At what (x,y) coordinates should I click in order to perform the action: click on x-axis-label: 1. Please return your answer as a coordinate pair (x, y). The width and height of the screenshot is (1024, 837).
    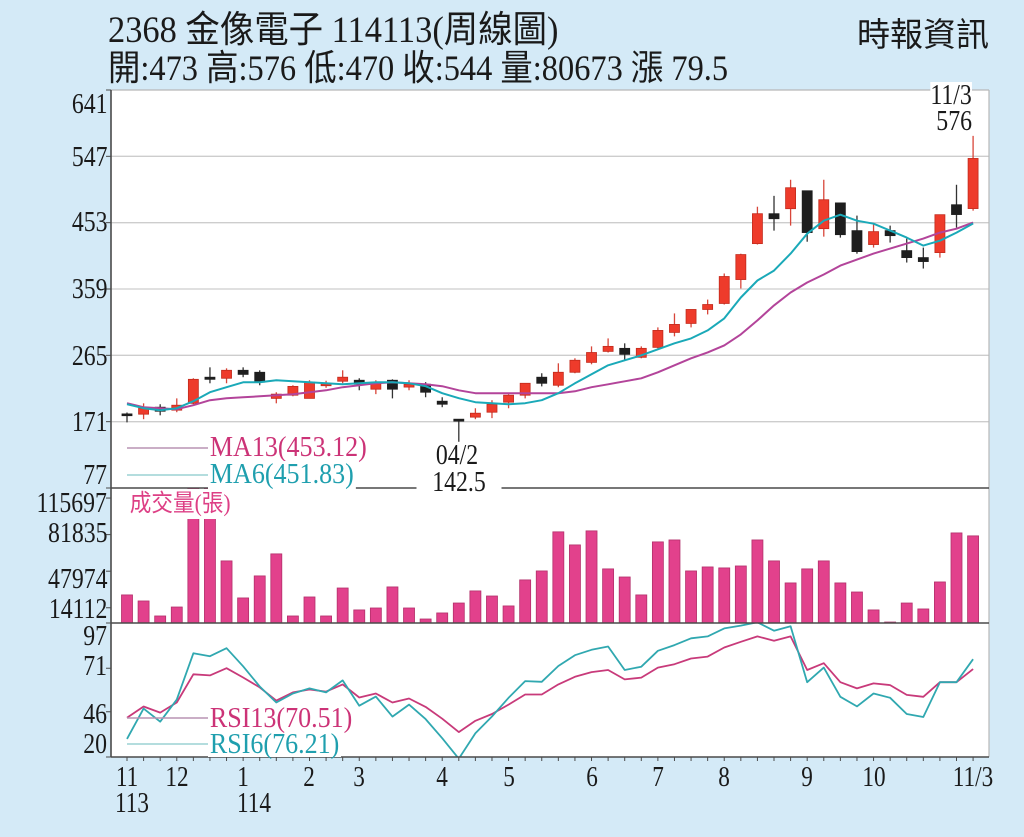
    Looking at the image, I should click on (243, 777).